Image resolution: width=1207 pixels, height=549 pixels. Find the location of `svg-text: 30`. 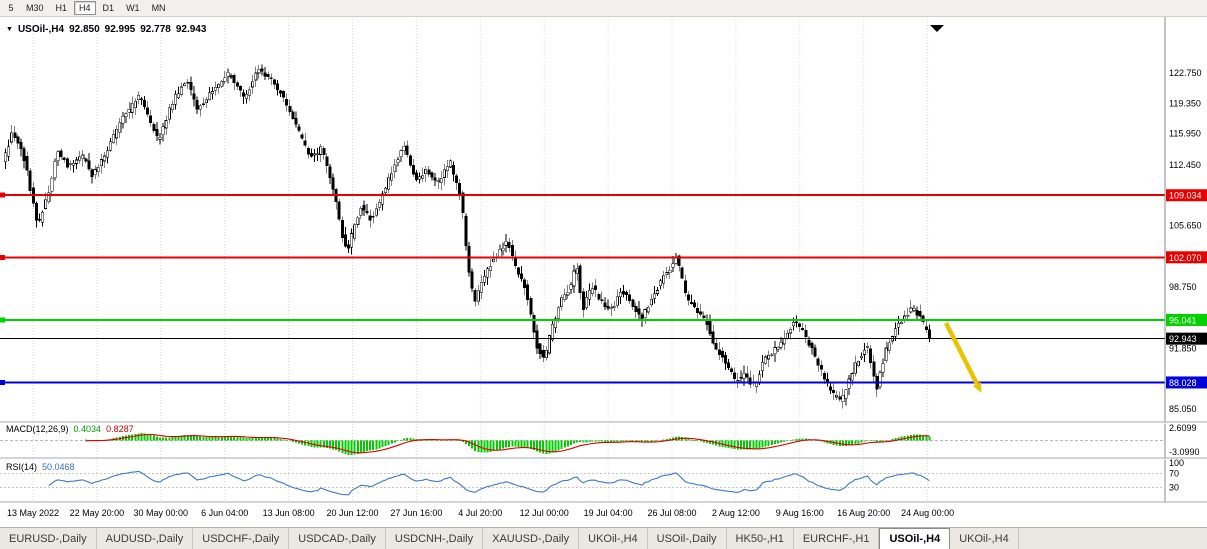

svg-text: 30 is located at coordinates (1174, 488).